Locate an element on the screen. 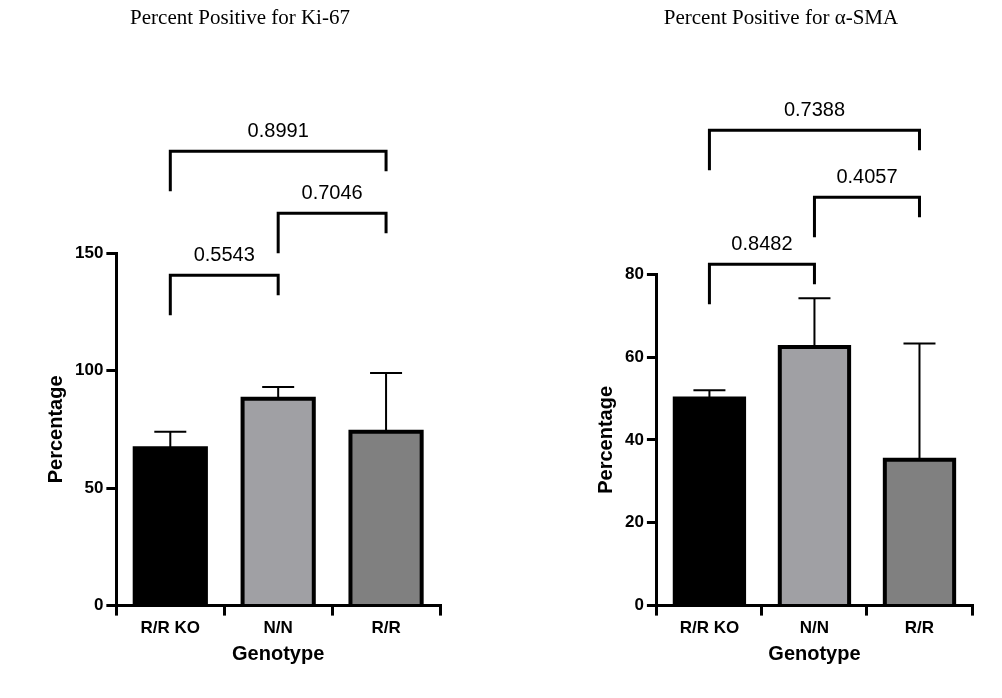  y-tick-label: 100 is located at coordinates (89, 370).